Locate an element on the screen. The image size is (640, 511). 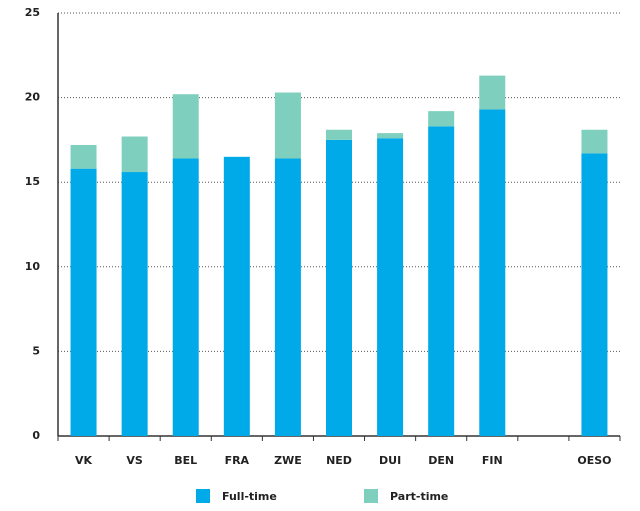
y-tick-label: 5 is located at coordinates (36, 350).